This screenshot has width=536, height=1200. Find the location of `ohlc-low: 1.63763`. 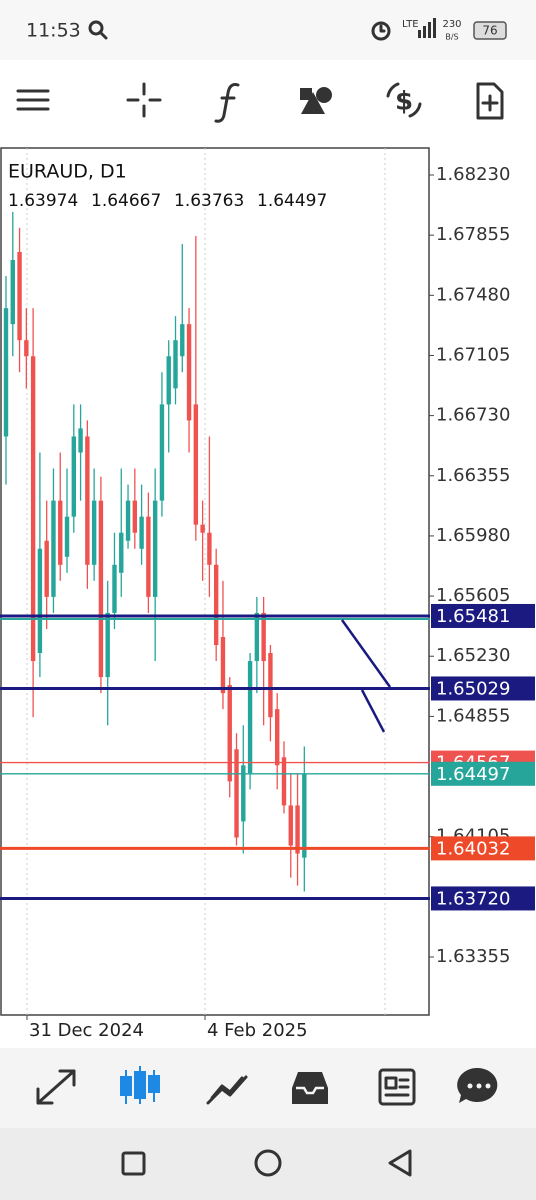

ohlc-low: 1.63763 is located at coordinates (209, 201).